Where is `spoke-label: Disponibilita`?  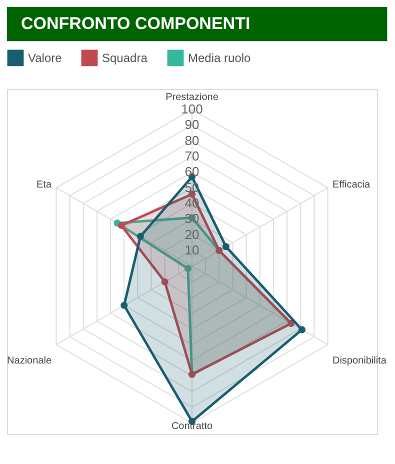 spoke-label: Disponibilita is located at coordinates (359, 360).